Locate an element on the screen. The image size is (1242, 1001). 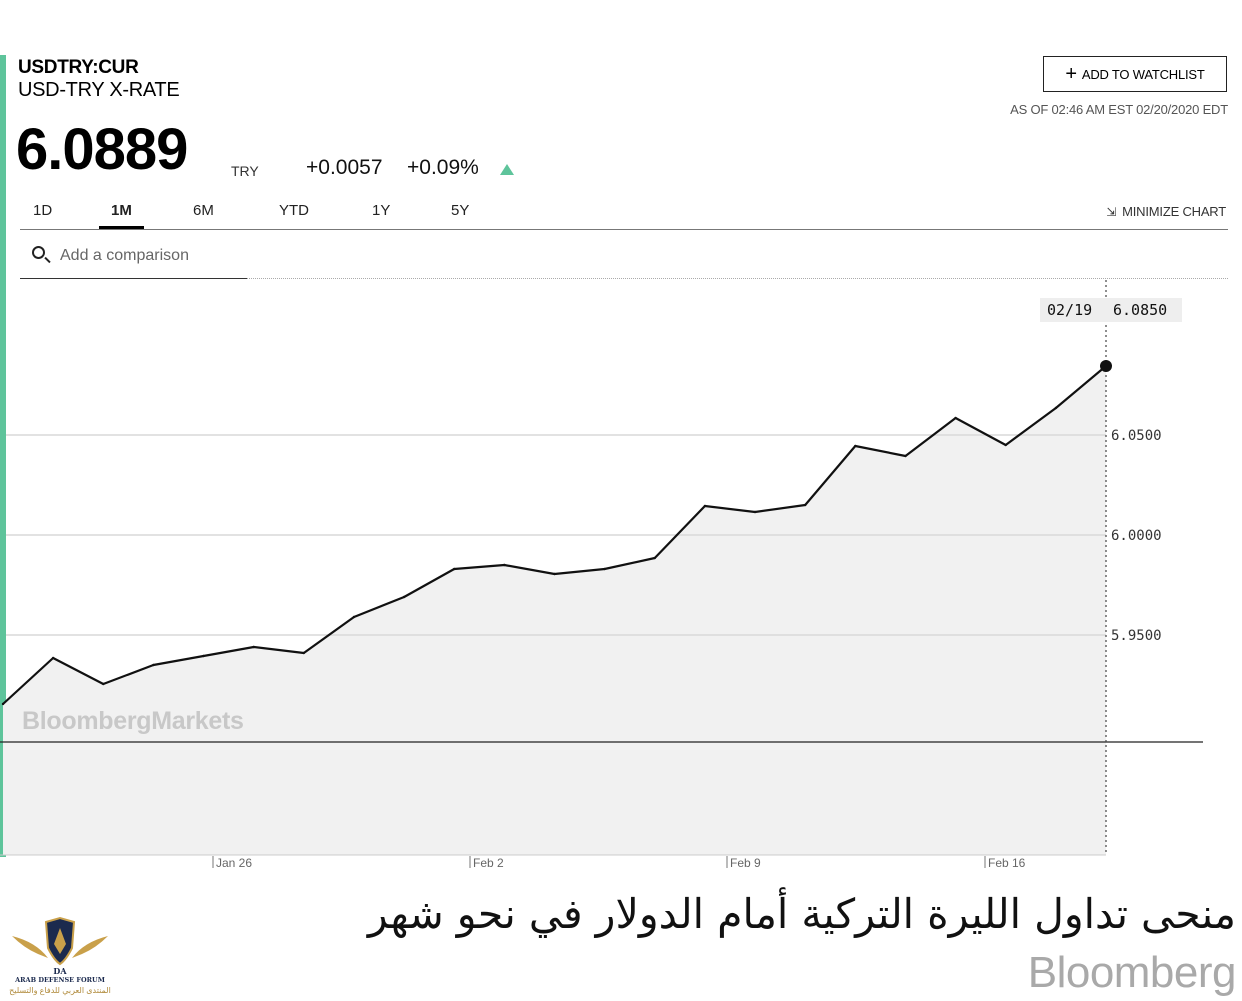
up-arrow-icon is located at coordinates (507, 169).